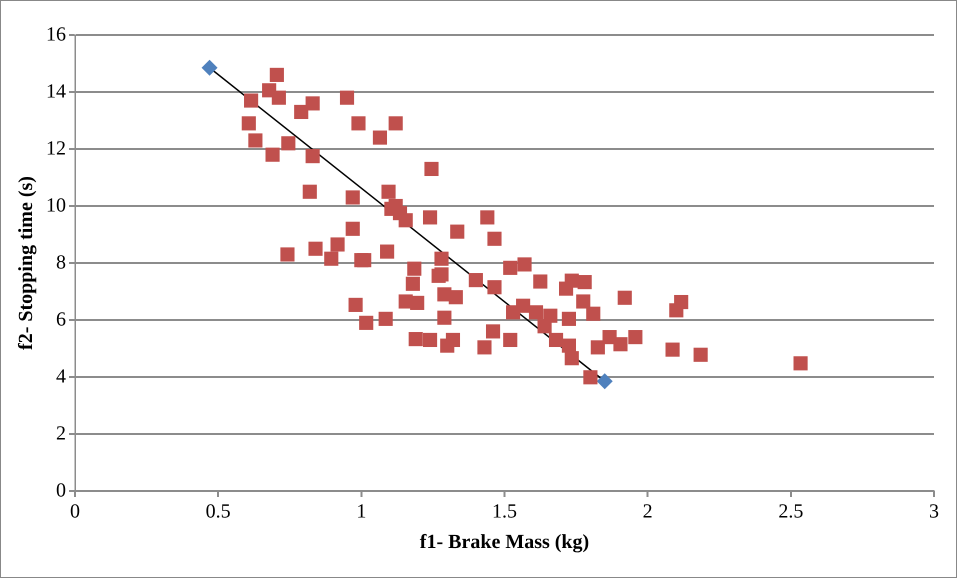 The image size is (957, 578). Describe the element at coordinates (75, 511) in the screenshot. I see `x-tick-label: 0` at that location.